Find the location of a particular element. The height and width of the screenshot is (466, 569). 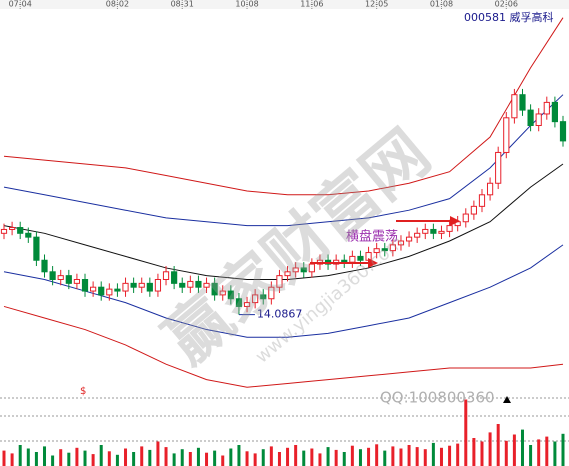

x-tick-label: 10-08 is located at coordinates (246, 4).